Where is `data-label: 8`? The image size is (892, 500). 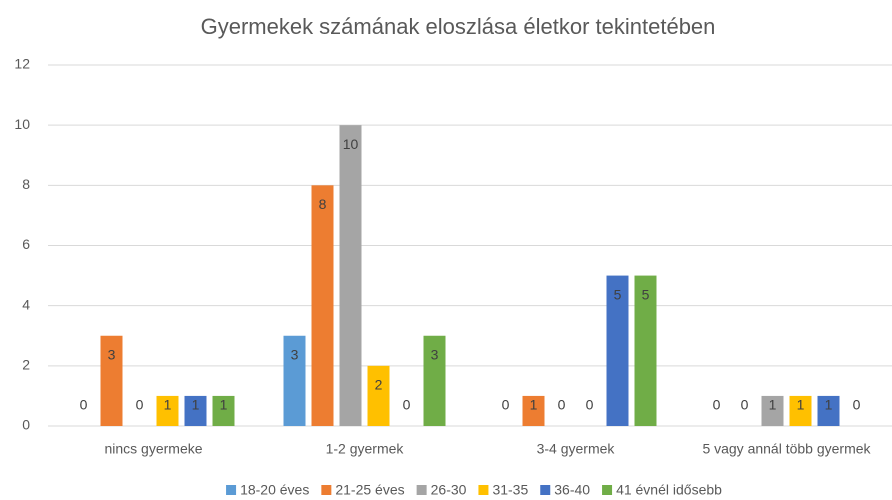
data-label: 8 is located at coordinates (323, 204).